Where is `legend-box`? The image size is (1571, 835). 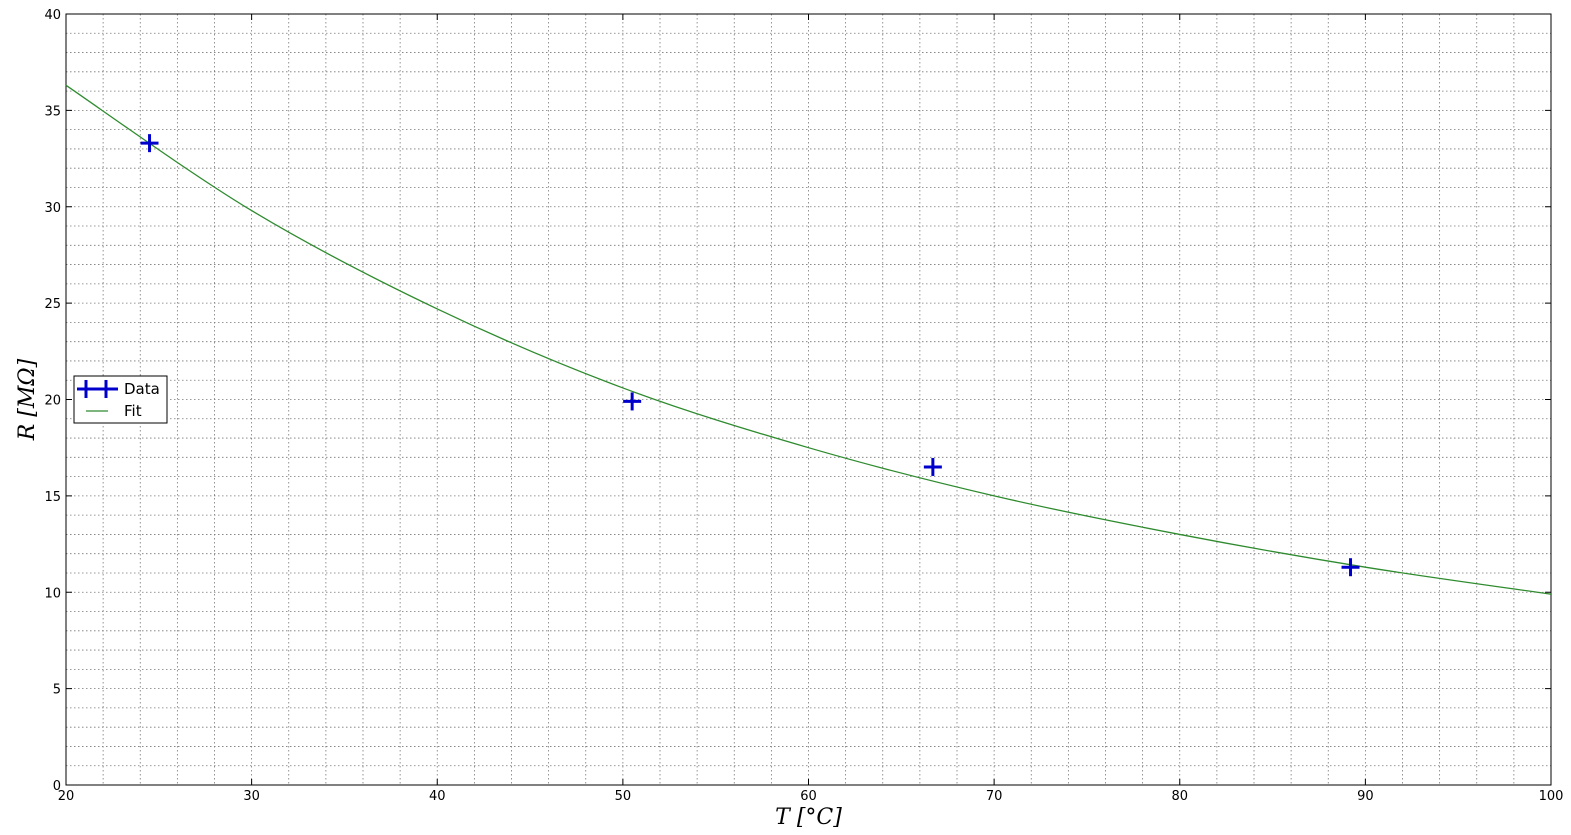 legend-box is located at coordinates (120, 399).